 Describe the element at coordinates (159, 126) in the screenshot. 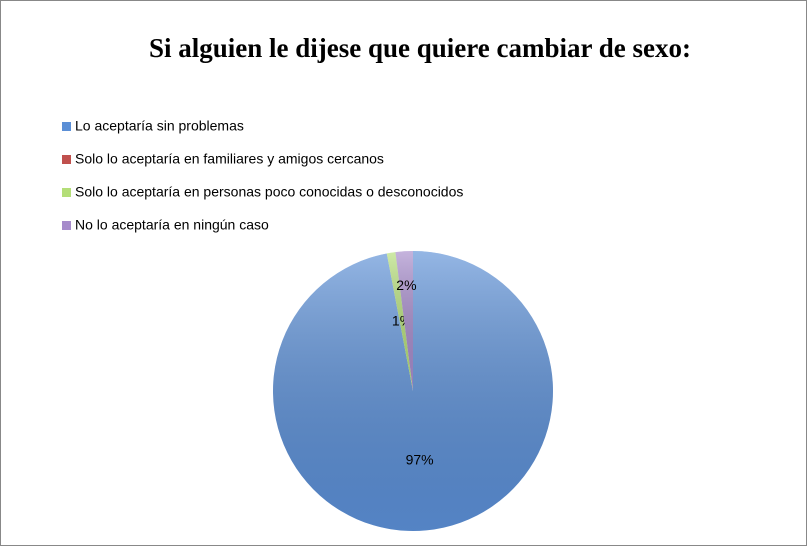

I see `legend-label: Lo aceptaría sin problemas` at that location.